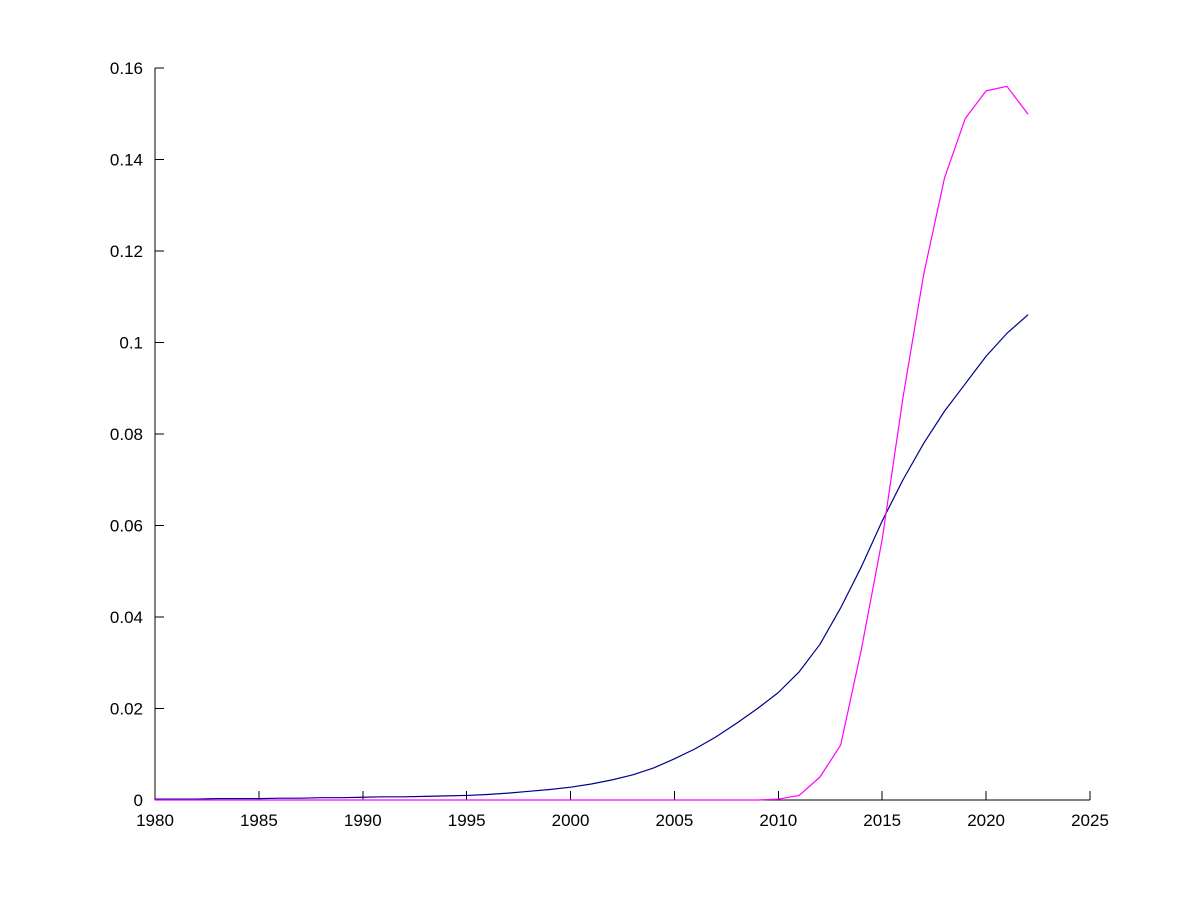 Image resolution: width=1200 pixels, height=900 pixels. I want to click on y-tick-label: 0.1, so click(131, 343).